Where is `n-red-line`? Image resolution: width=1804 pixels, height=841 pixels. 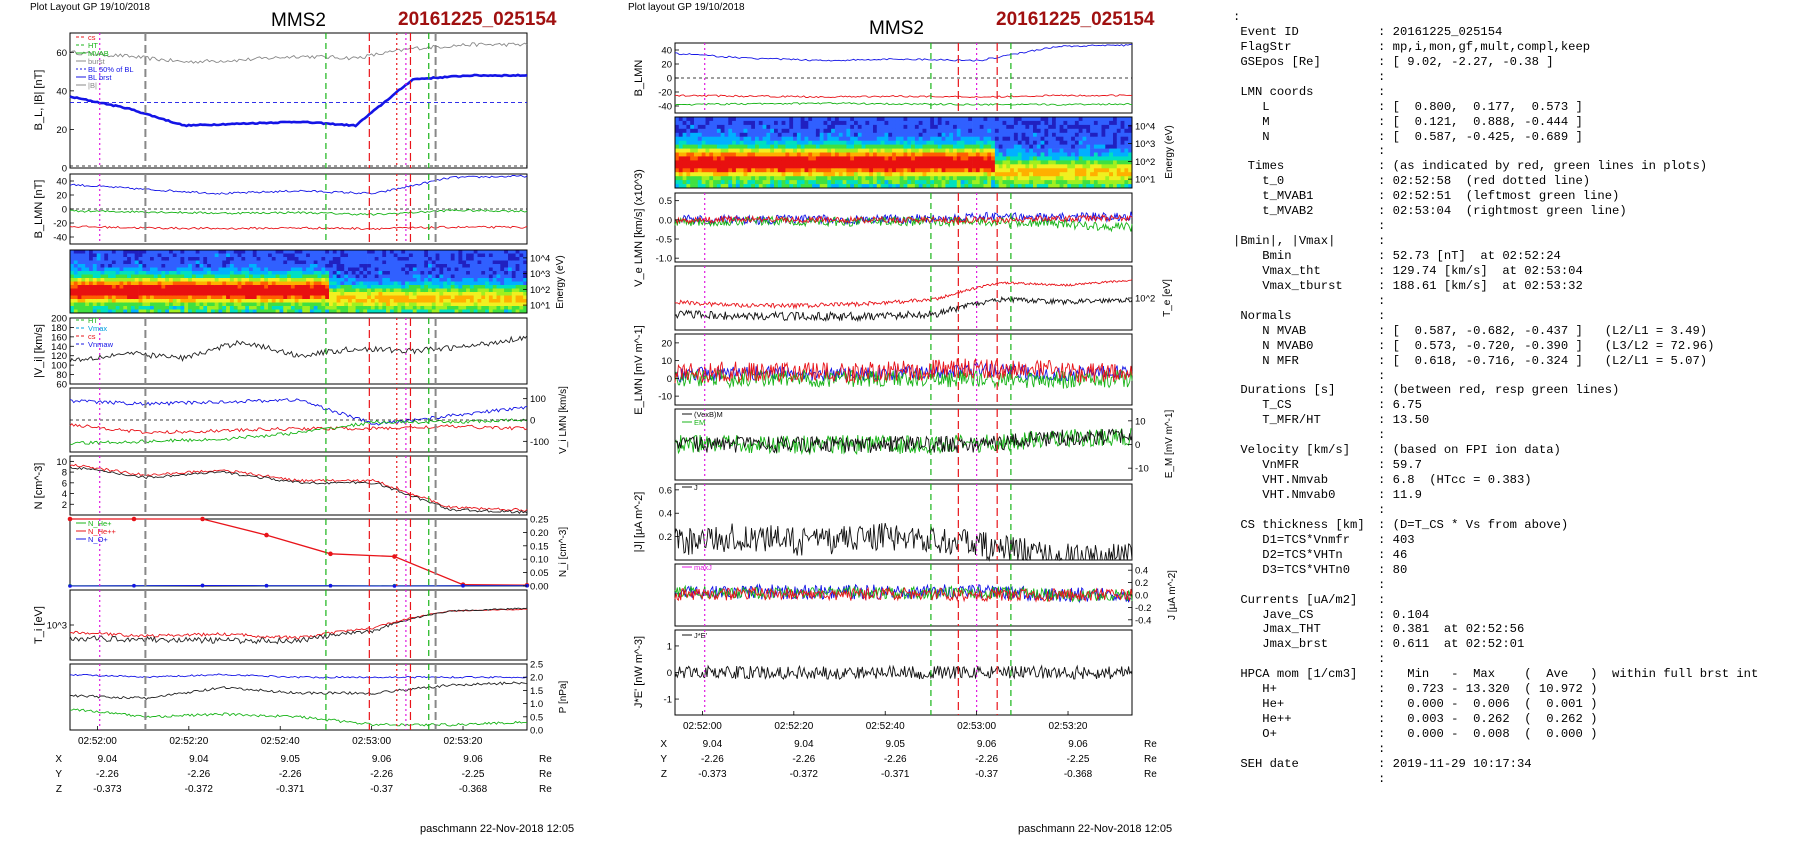
n-red-line is located at coordinates (298, 487).